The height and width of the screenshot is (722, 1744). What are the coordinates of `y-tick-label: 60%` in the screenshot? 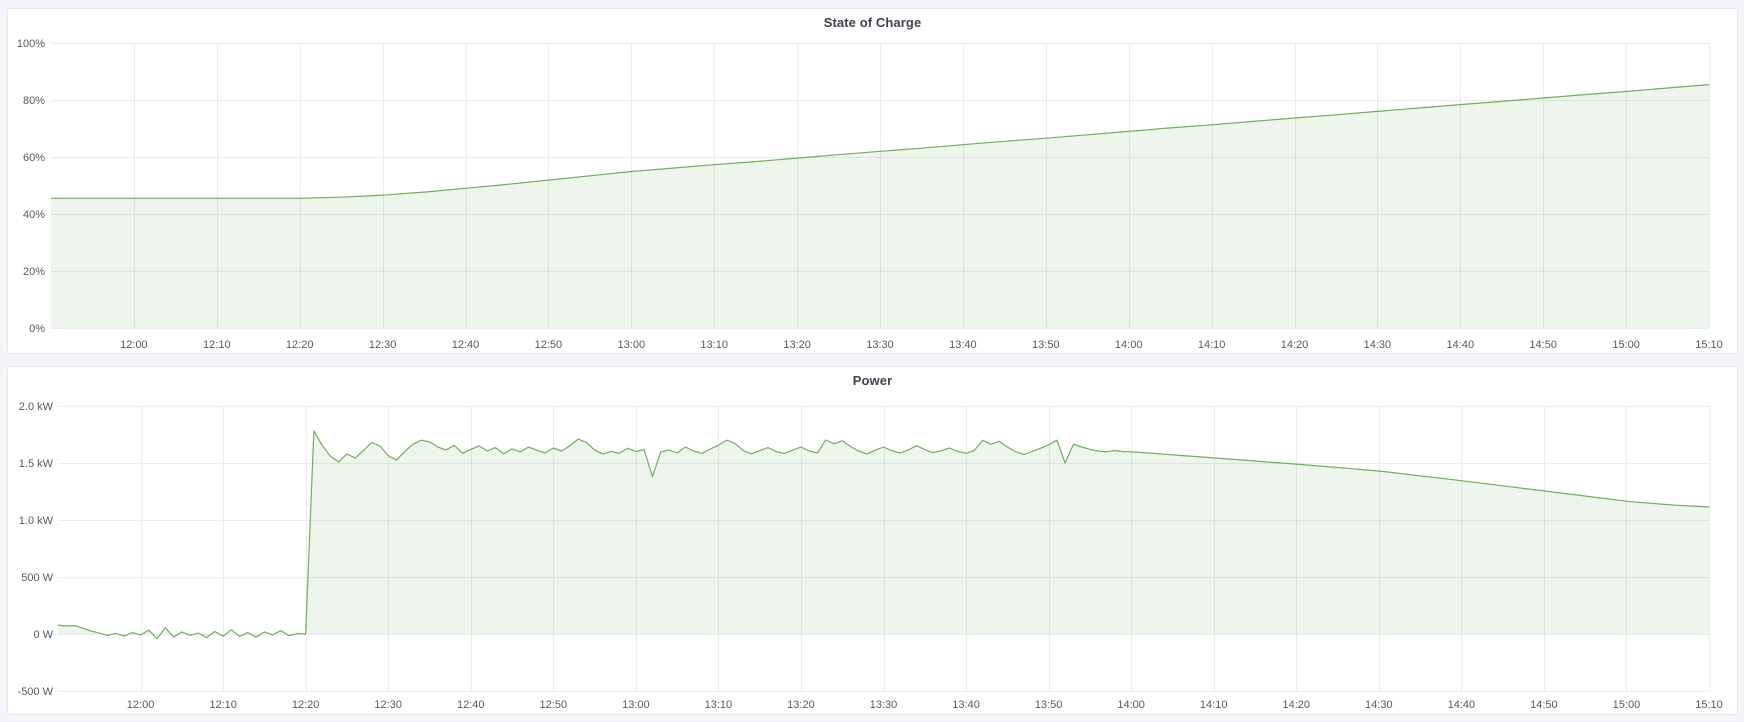 It's located at (34, 158).